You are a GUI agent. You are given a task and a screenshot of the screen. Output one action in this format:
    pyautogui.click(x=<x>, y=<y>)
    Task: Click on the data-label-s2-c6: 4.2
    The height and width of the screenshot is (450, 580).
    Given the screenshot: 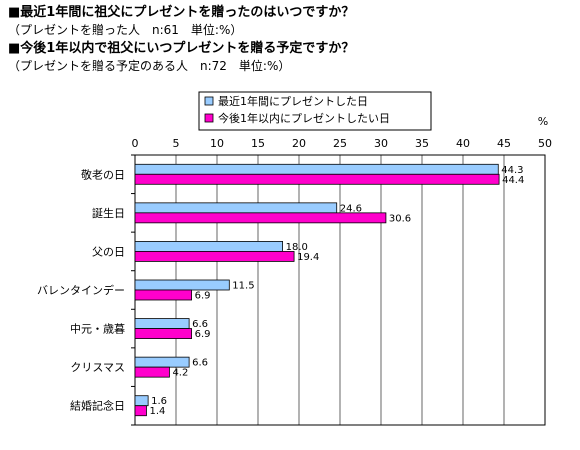 What is the action you would take?
    pyautogui.click(x=180, y=373)
    